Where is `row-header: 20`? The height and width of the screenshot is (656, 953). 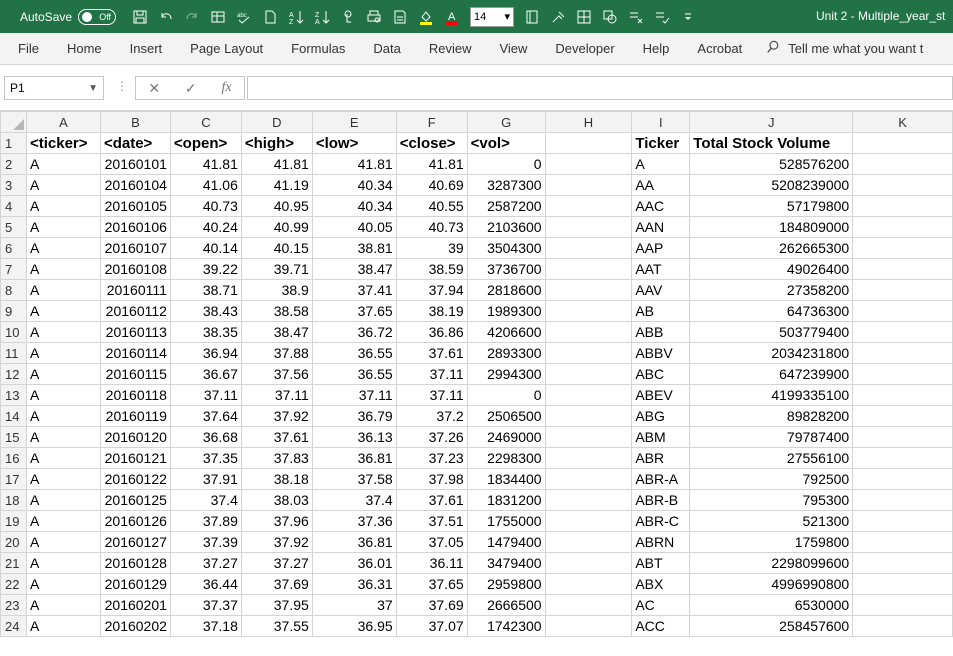 row-header: 20 is located at coordinates (13, 542).